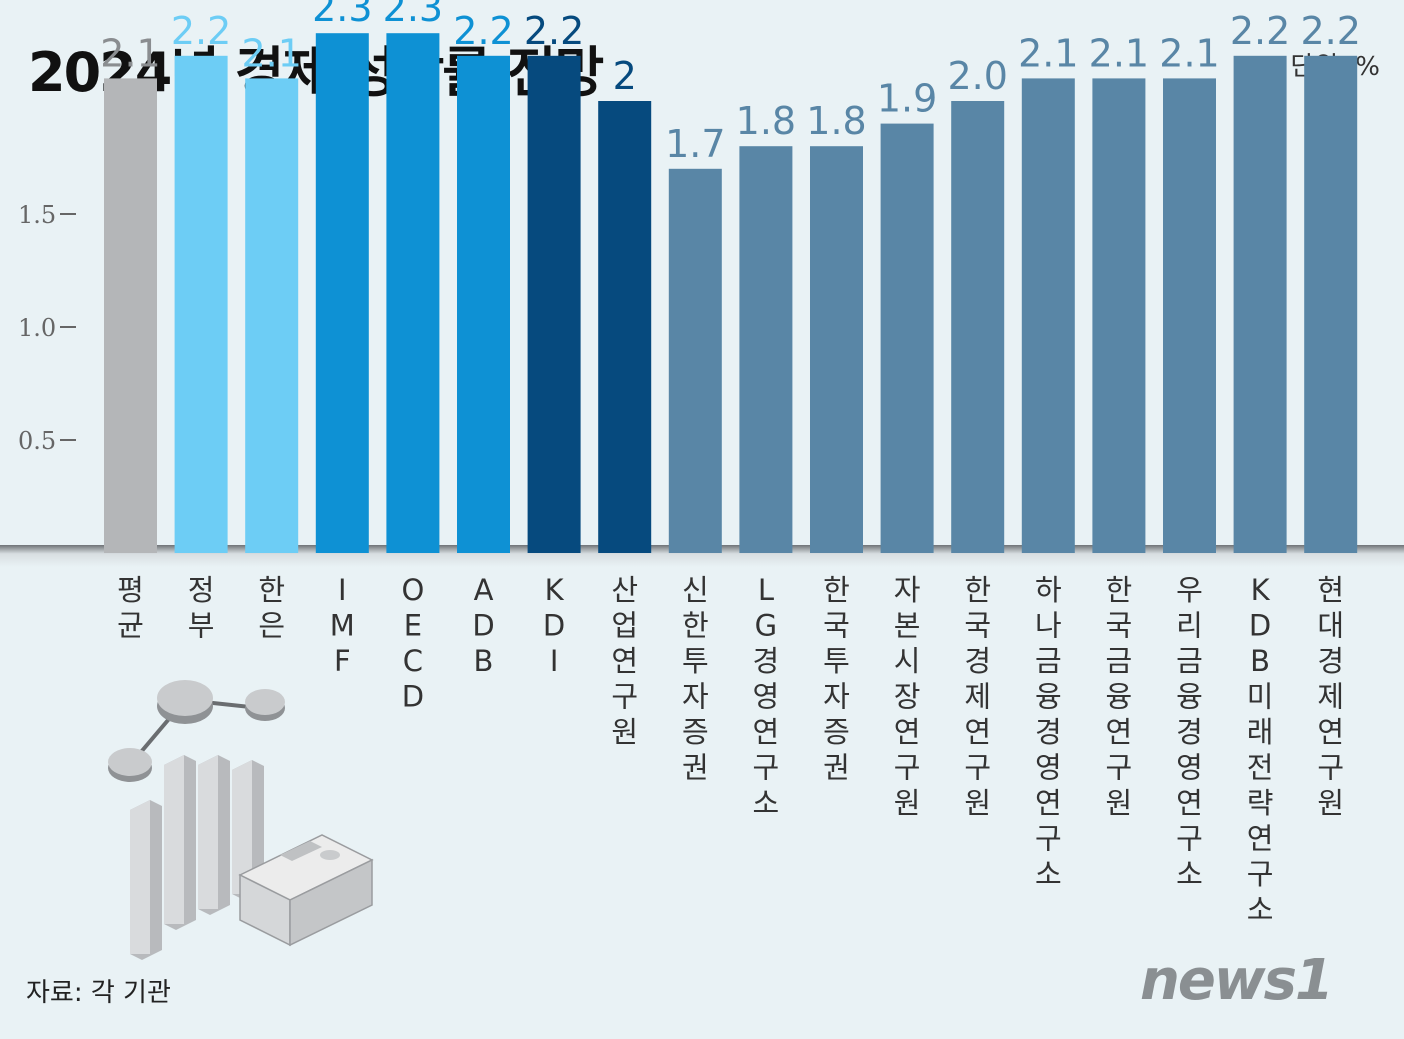 Image resolution: width=1404 pixels, height=1039 pixels. Describe the element at coordinates (977, 76) in the screenshot. I see `value-label: 2.0` at that location.